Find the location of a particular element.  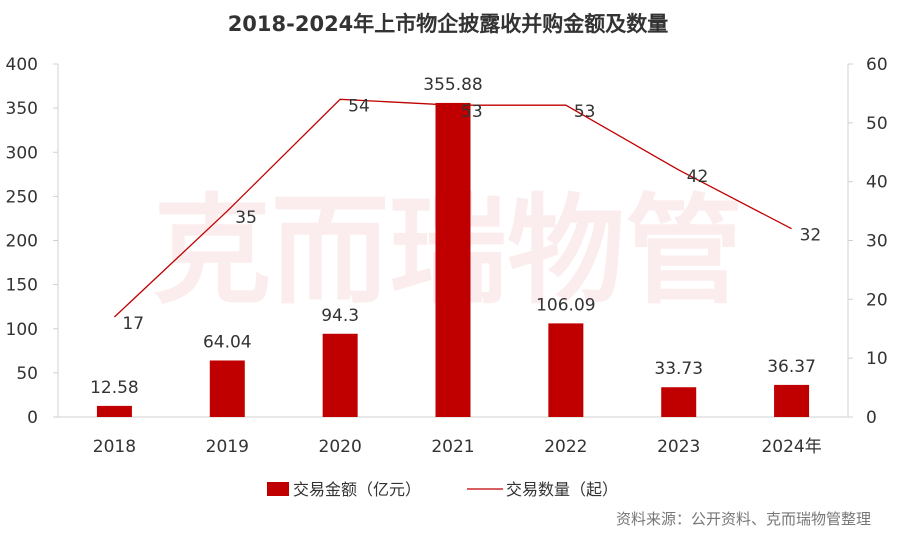

line-data-label: 32 is located at coordinates (811, 236).